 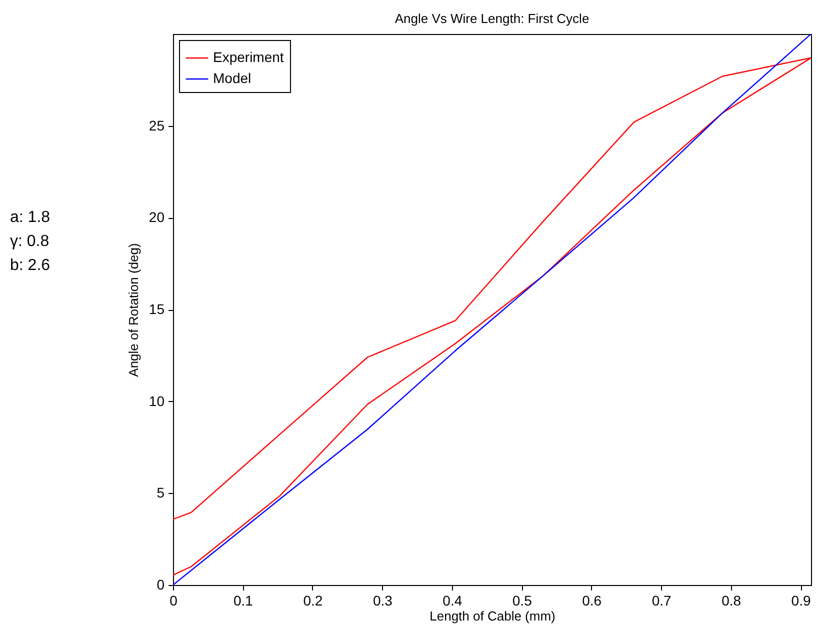 What do you see at coordinates (492, 18) in the screenshot?
I see `chart-title: Angle Vs Wire Length: First Cycle` at bounding box center [492, 18].